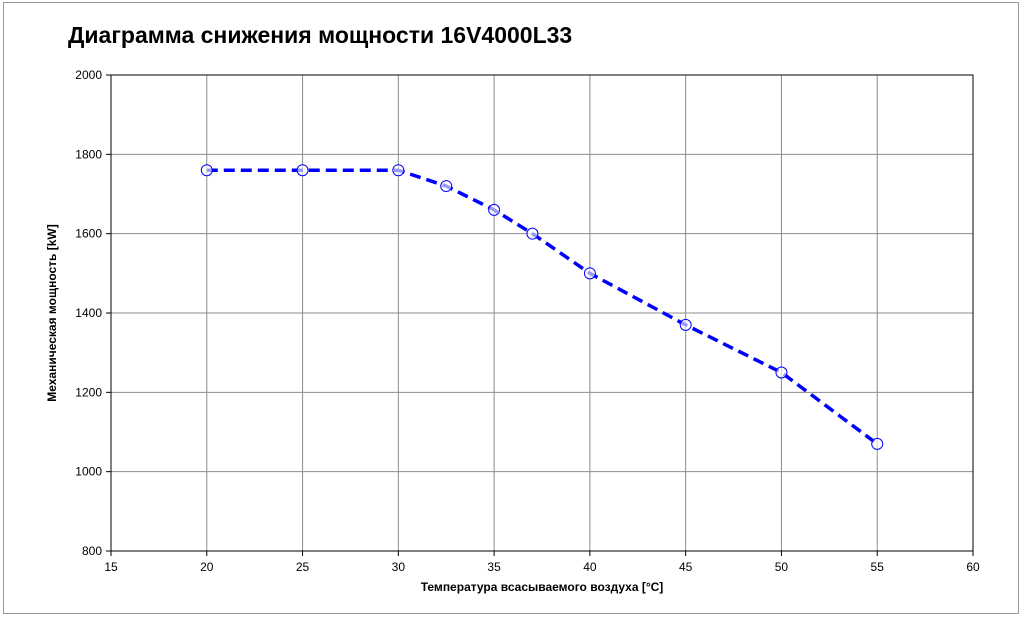 This screenshot has height=618, width=1024. I want to click on y-tick-label: 1200, so click(88, 392).